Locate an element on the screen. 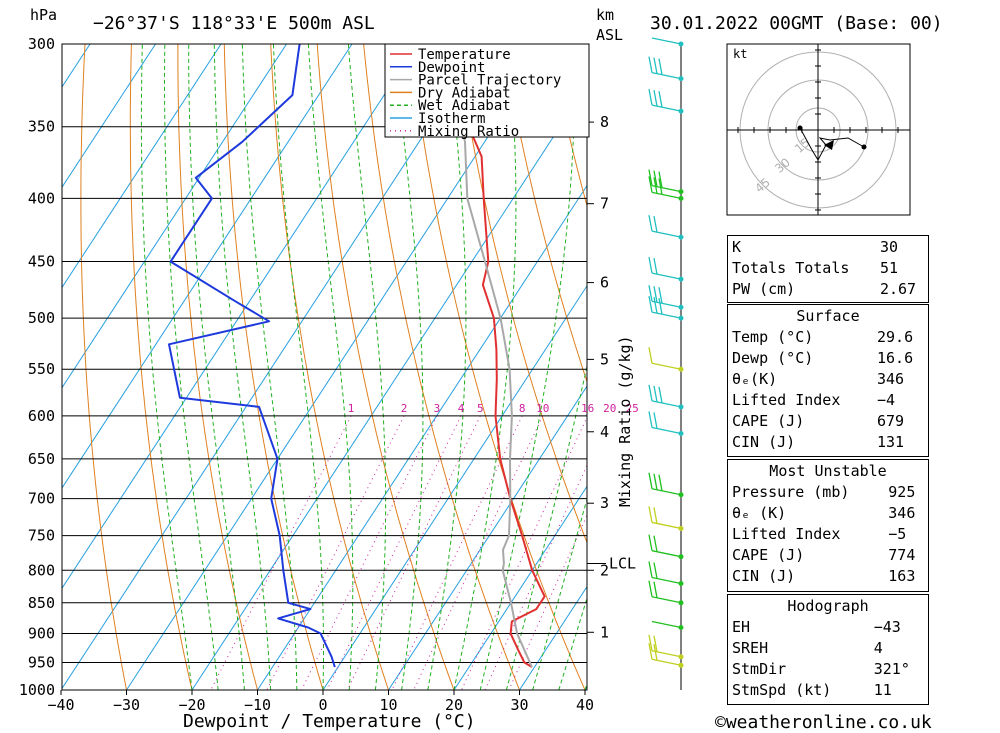  table-row: Surface is located at coordinates (828, 316).